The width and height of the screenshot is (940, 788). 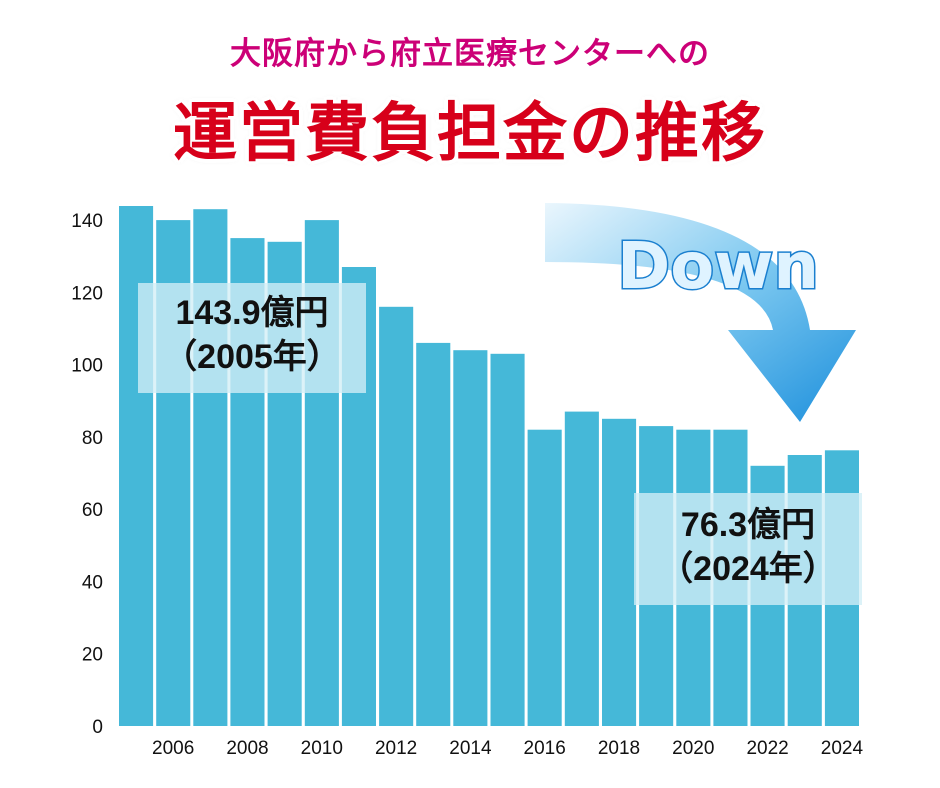 What do you see at coordinates (92, 582) in the screenshot?
I see `y-tick-label: 40` at bounding box center [92, 582].